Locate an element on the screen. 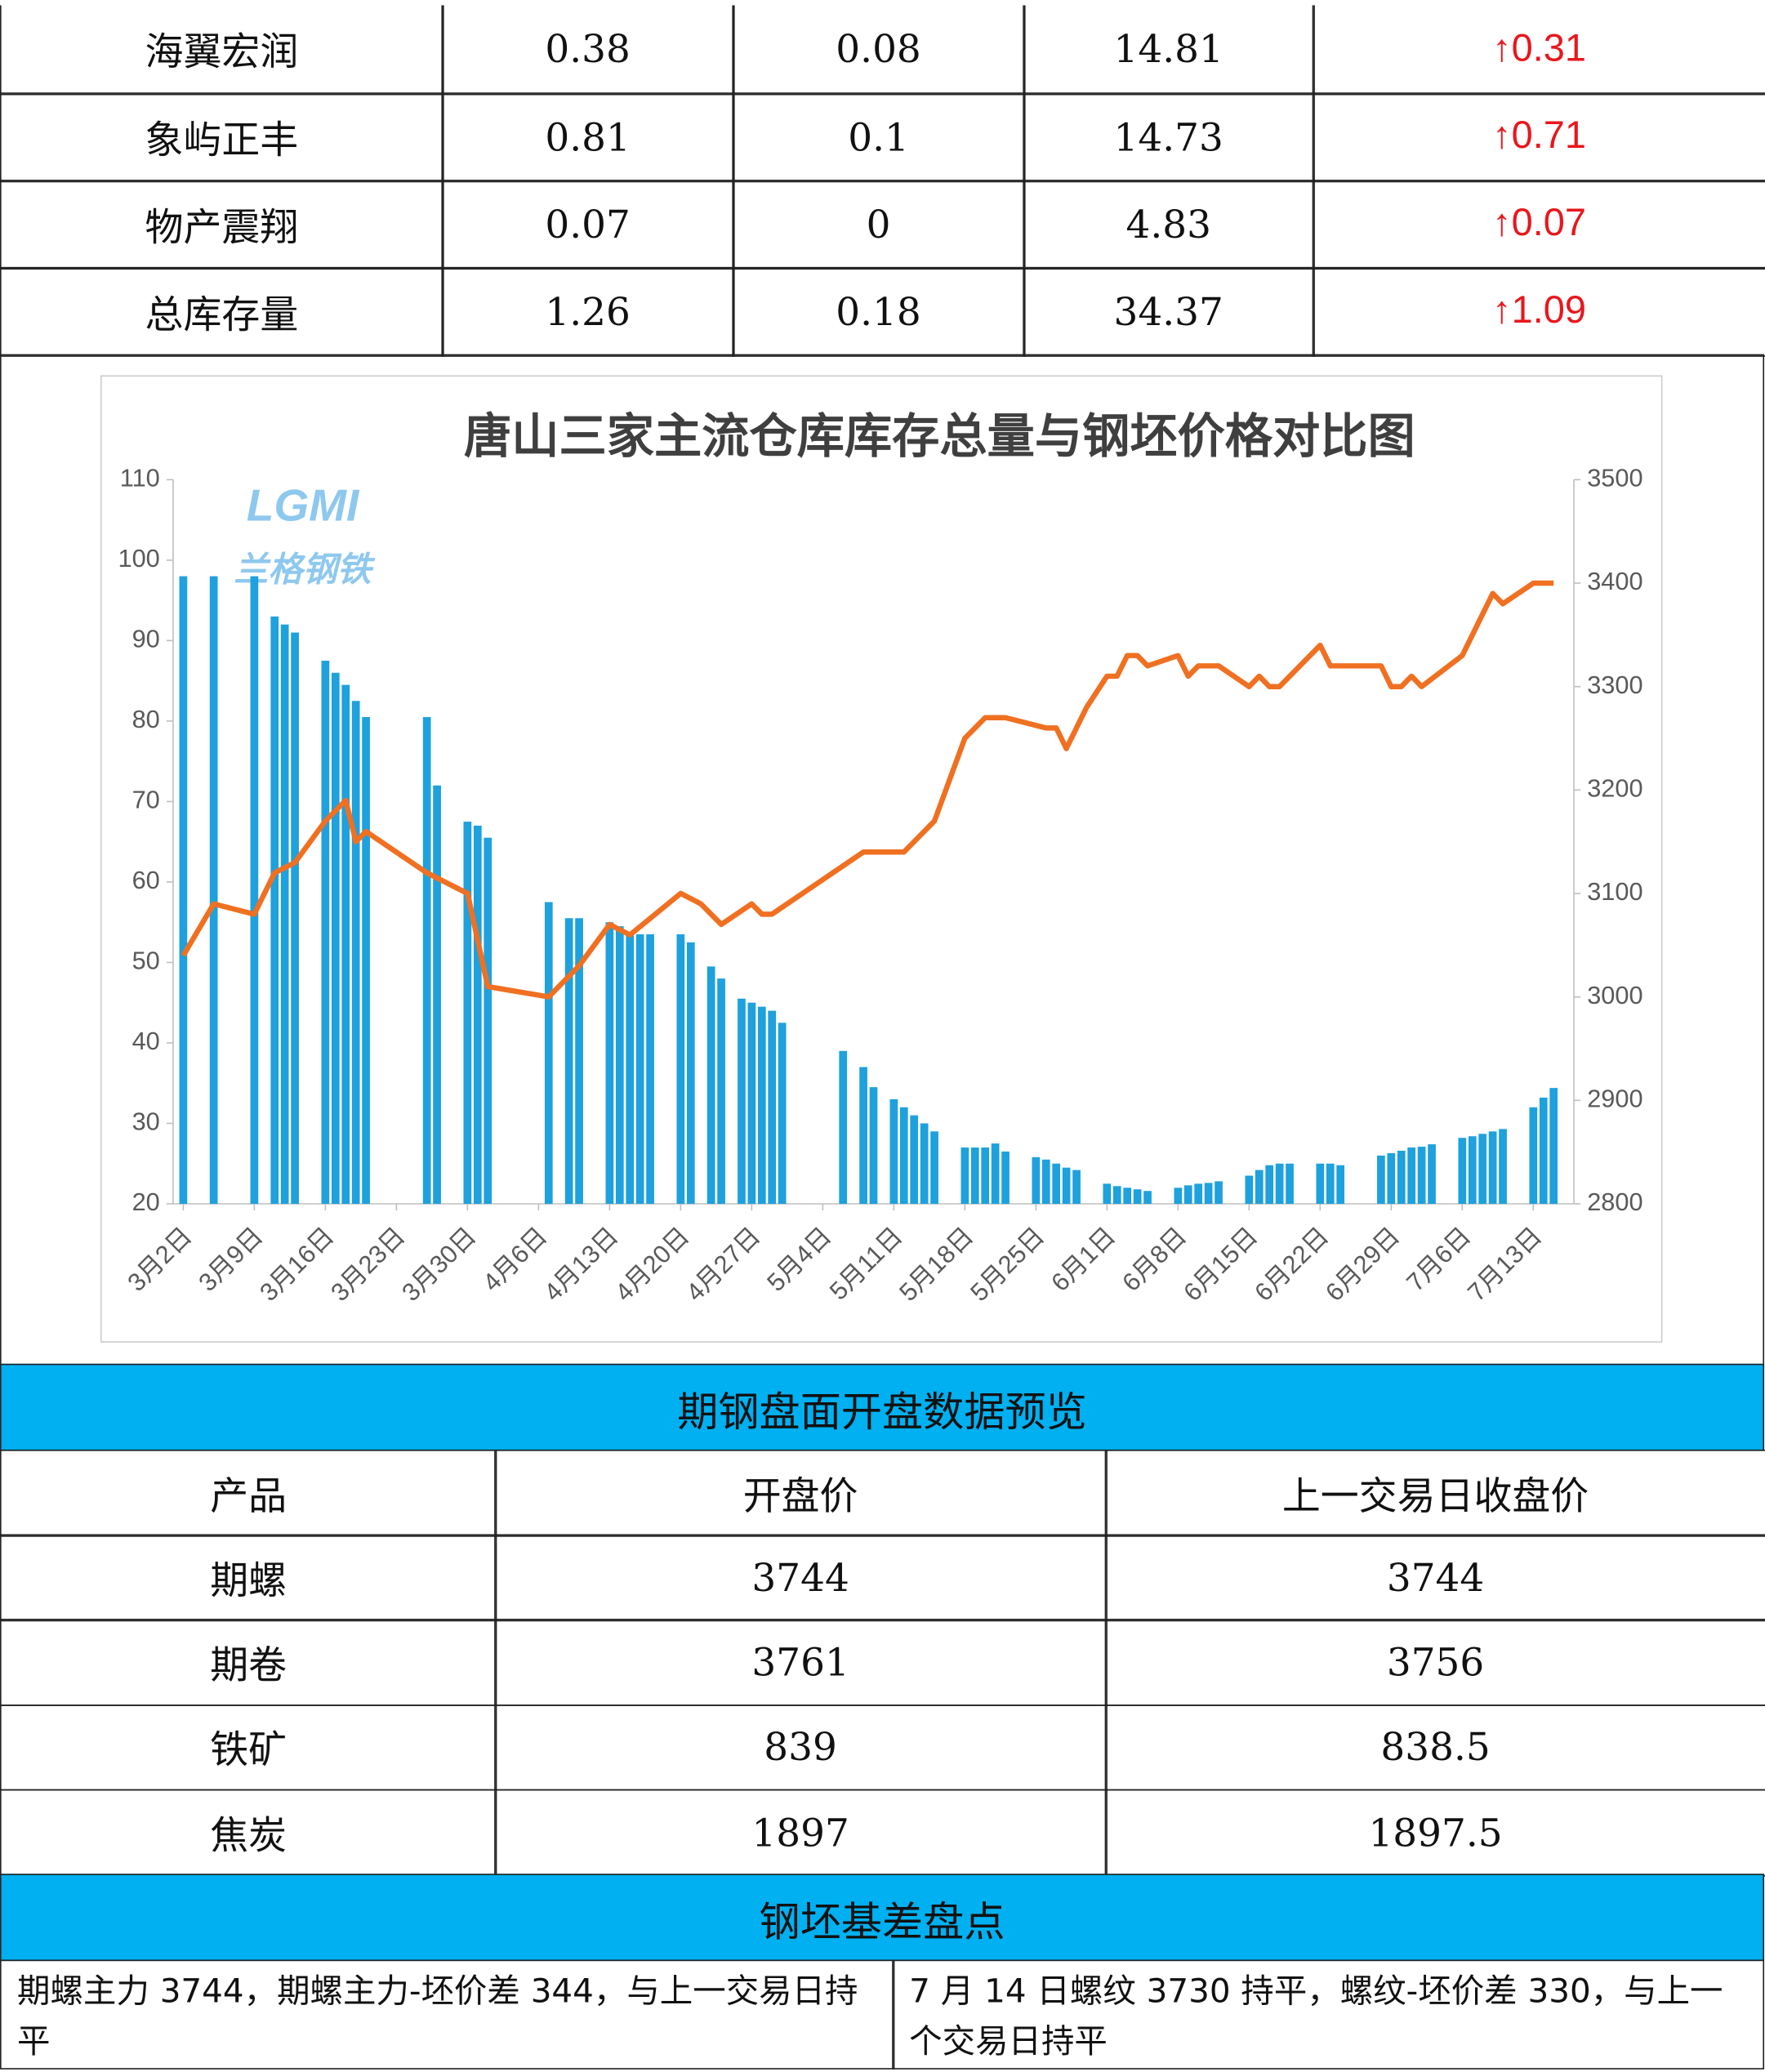 This screenshot has height=2072, width=1765. x-tick-label: 4月13日 is located at coordinates (580, 1264).